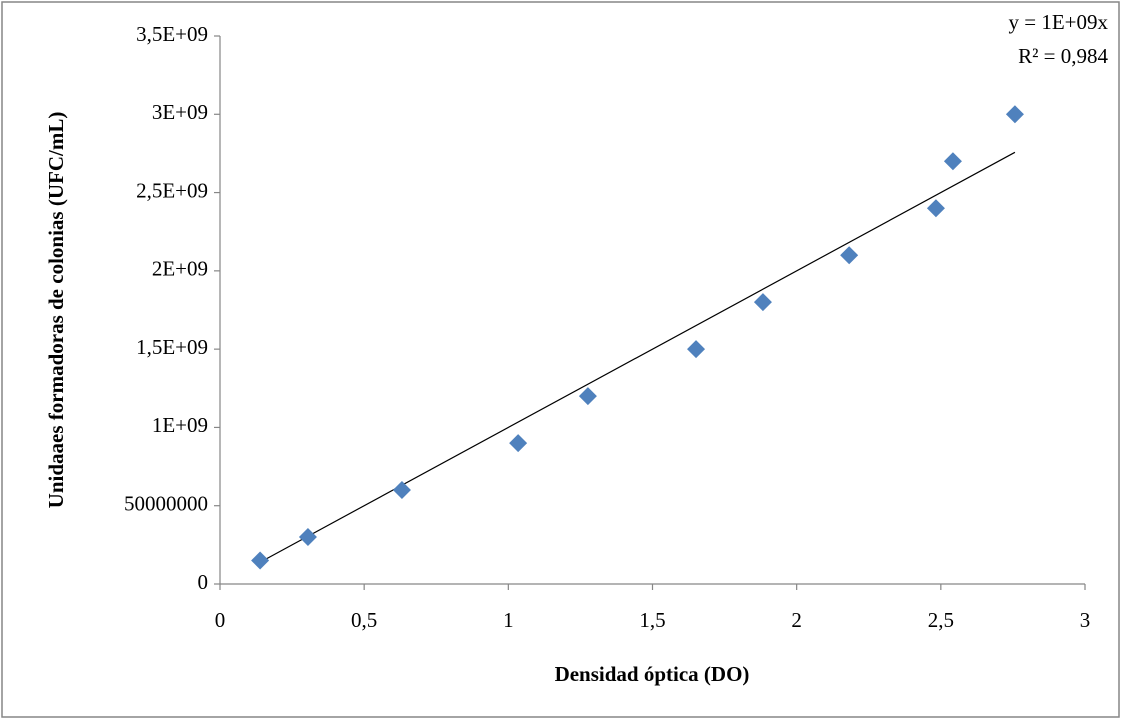  I want to click on y-tick-label: 3,5E+09, so click(172, 34).